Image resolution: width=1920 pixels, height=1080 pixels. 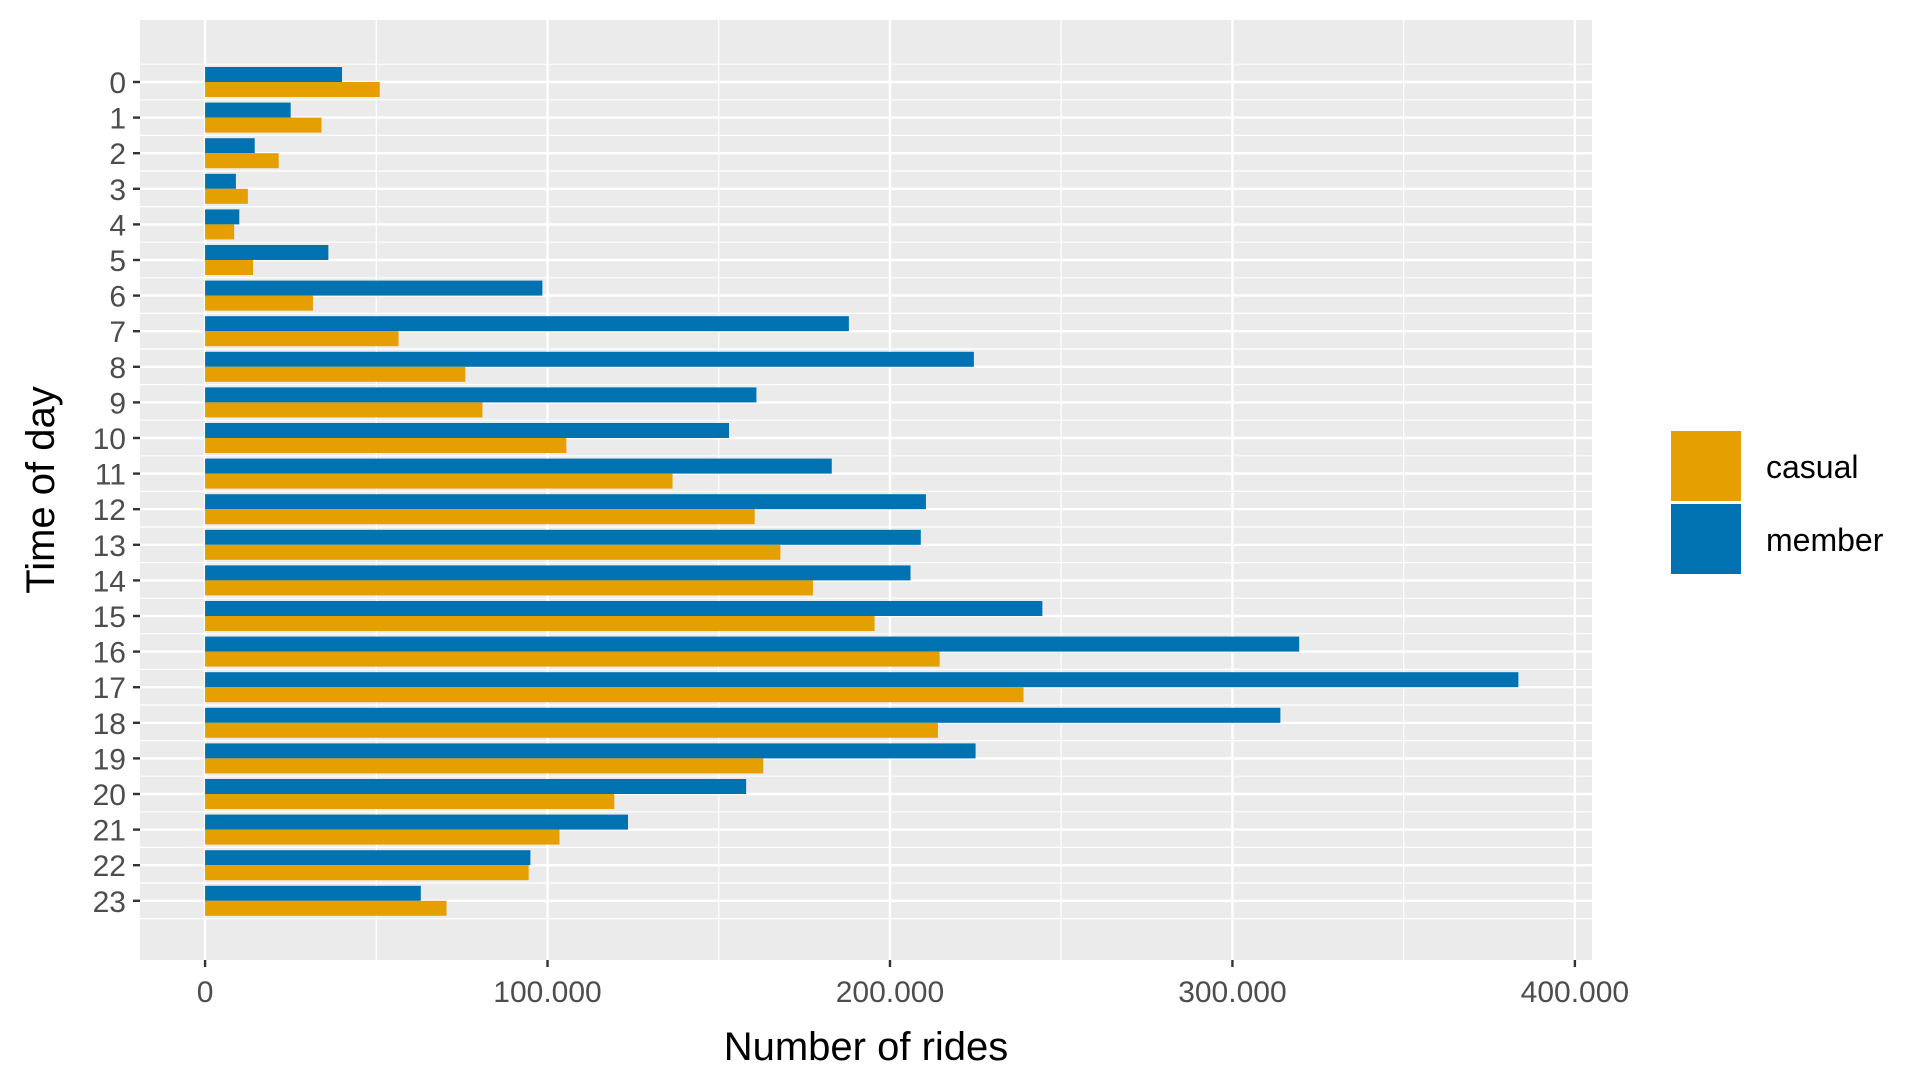 What do you see at coordinates (1706, 539) in the screenshot?
I see `legend-key-member` at bounding box center [1706, 539].